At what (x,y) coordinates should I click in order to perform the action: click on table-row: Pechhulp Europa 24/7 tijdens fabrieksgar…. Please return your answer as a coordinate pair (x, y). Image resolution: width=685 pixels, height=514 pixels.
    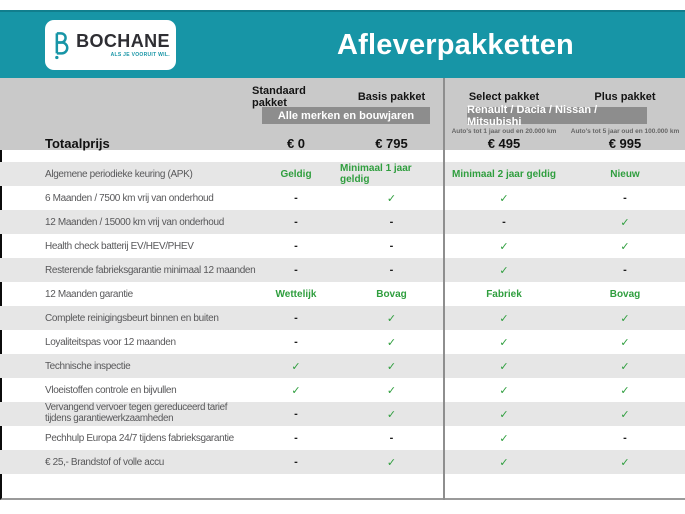
    Looking at the image, I should click on (342, 438).